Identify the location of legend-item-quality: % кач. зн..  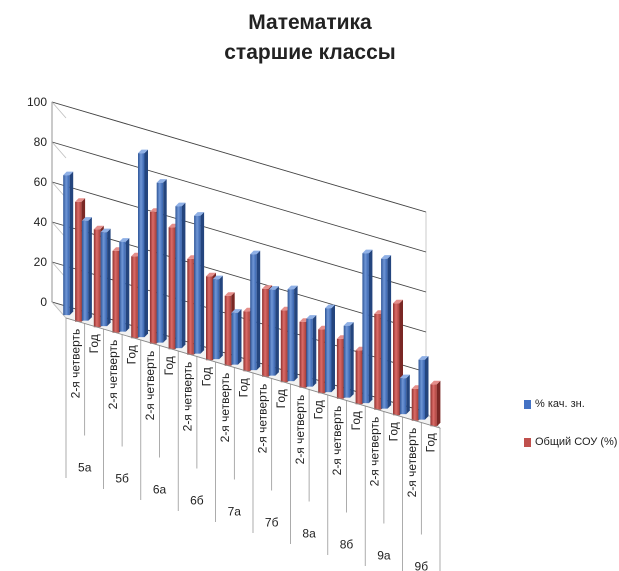
(570, 404).